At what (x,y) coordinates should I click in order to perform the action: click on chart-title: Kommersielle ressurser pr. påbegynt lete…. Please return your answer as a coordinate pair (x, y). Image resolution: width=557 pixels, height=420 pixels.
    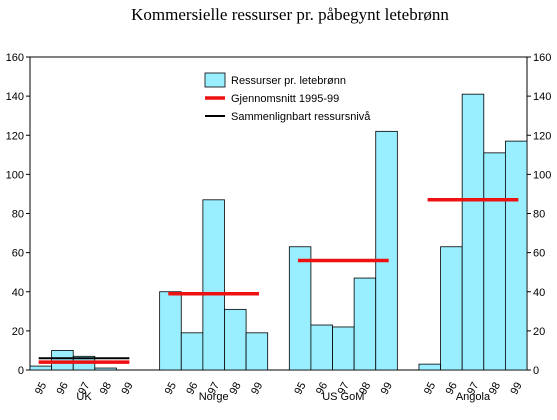
    Looking at the image, I should click on (290, 14).